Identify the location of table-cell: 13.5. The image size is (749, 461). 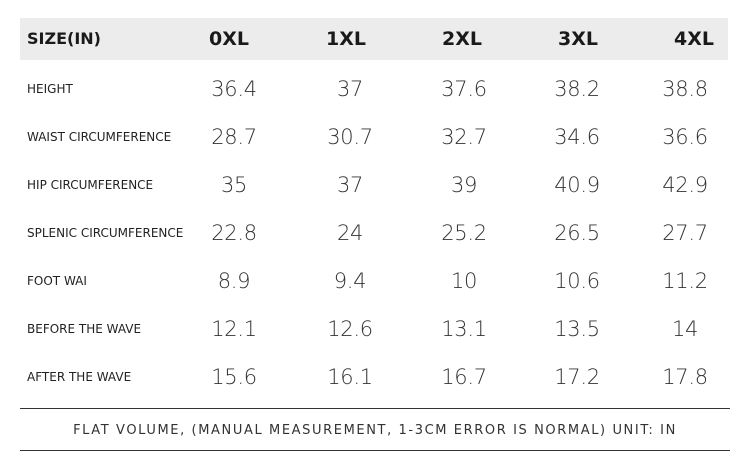
(577, 329).